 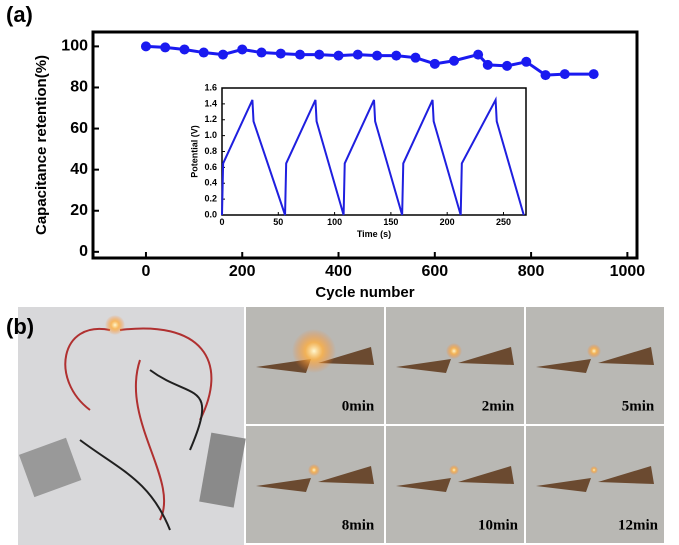 I want to click on x-tick-label: 400, so click(x=338, y=271).